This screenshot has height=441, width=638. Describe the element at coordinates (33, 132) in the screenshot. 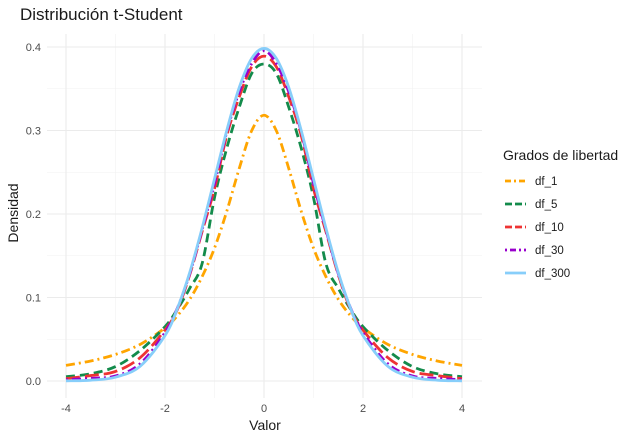

I see `y-tick-label: 0.3` at that location.